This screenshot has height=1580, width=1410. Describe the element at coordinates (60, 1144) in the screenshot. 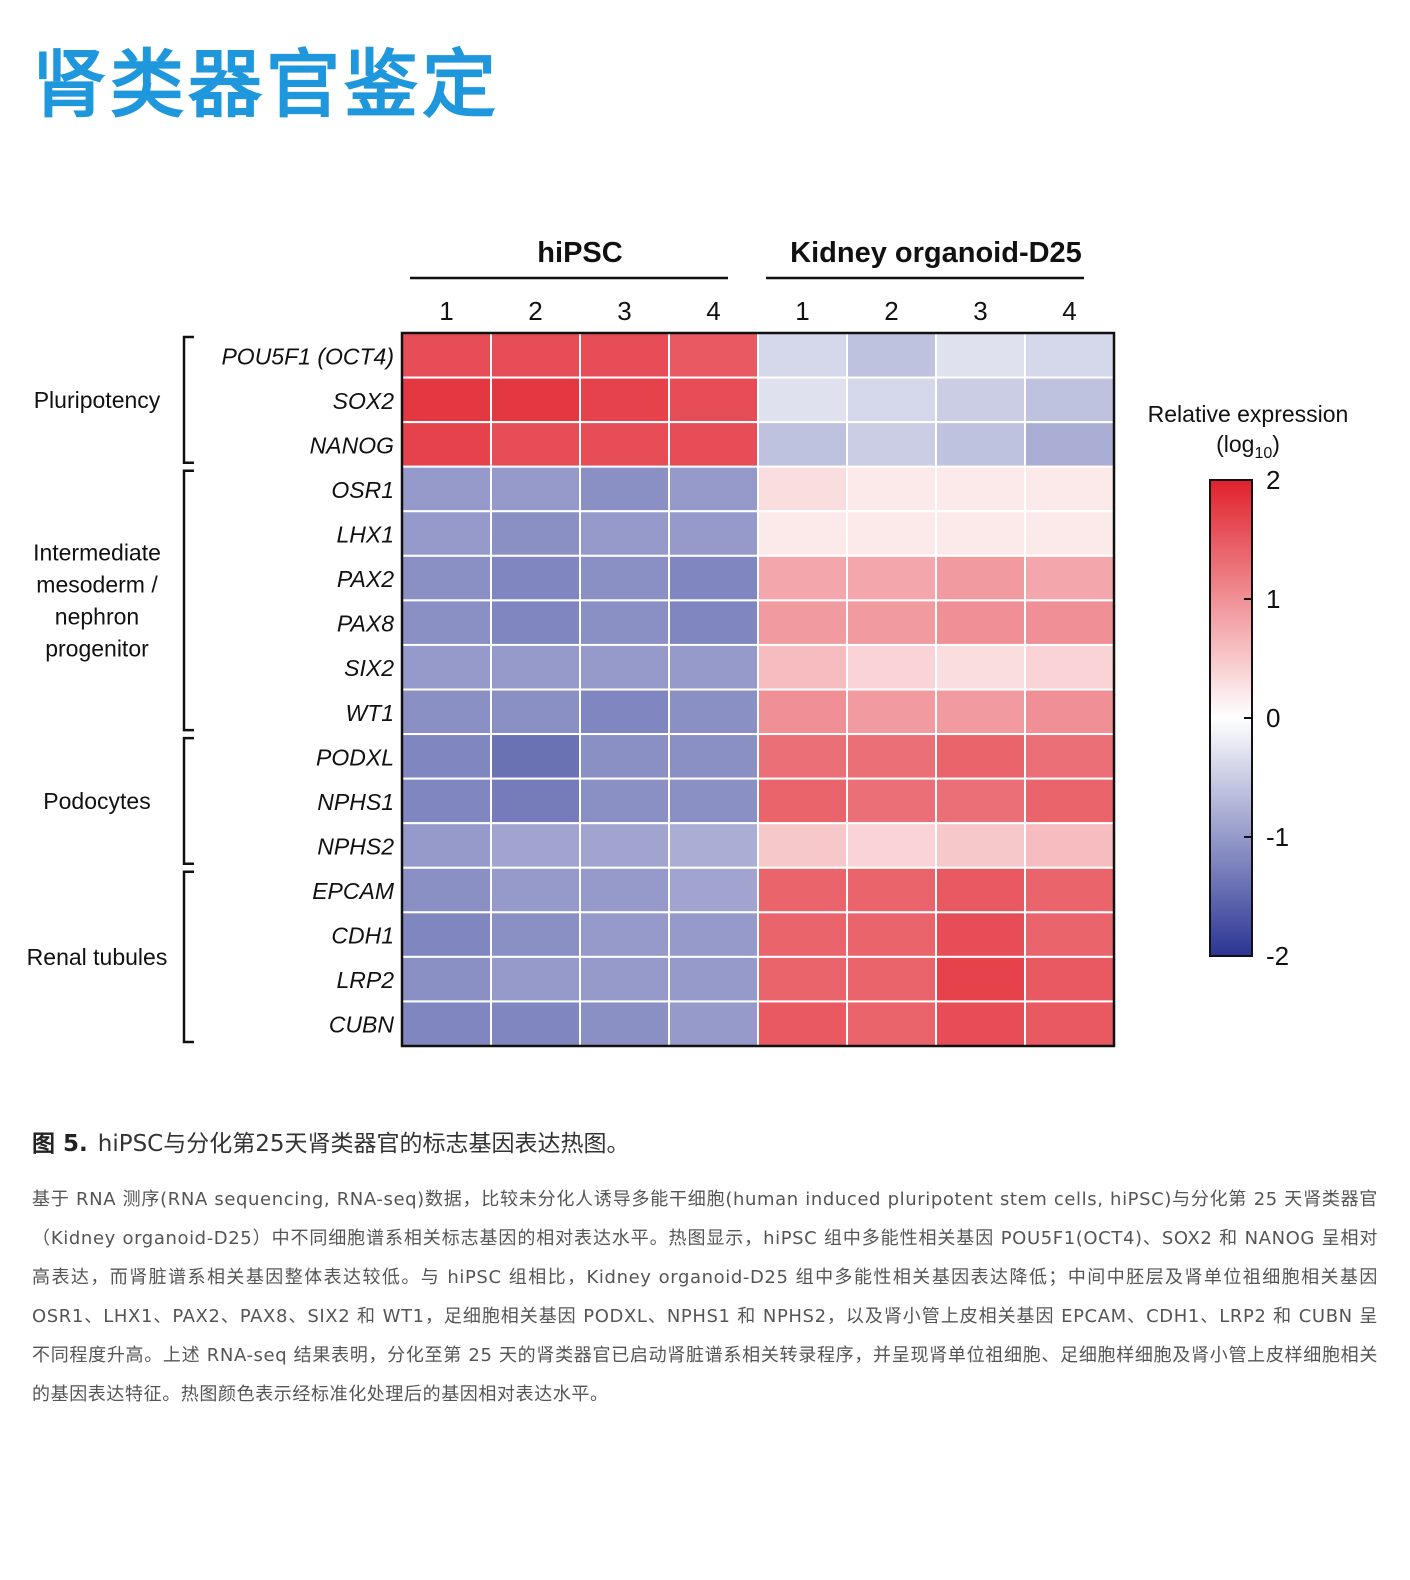

I see `figure-label: 图 5.` at that location.